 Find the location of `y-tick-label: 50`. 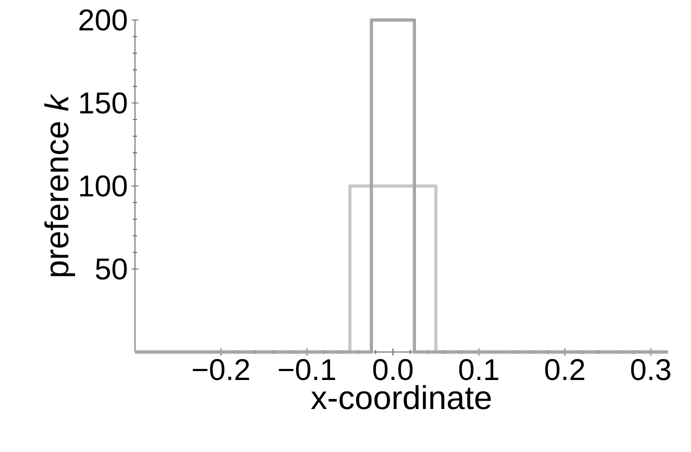

y-tick-label: 50 is located at coordinates (111, 269).